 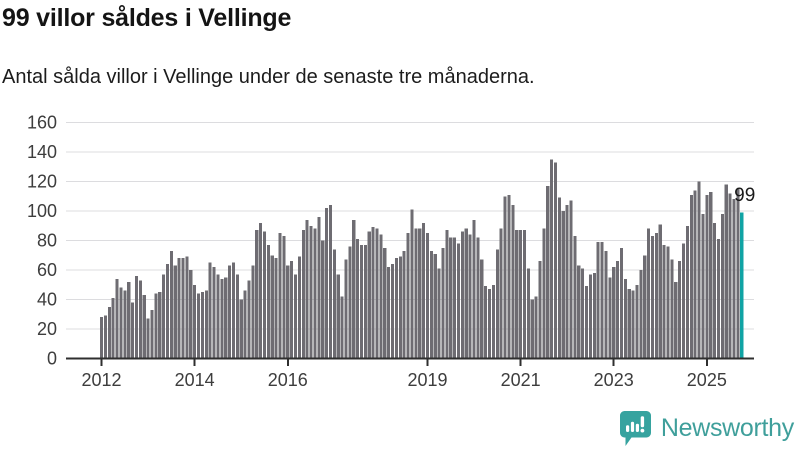 I want to click on chart-bar-highlight, so click(x=742, y=285).